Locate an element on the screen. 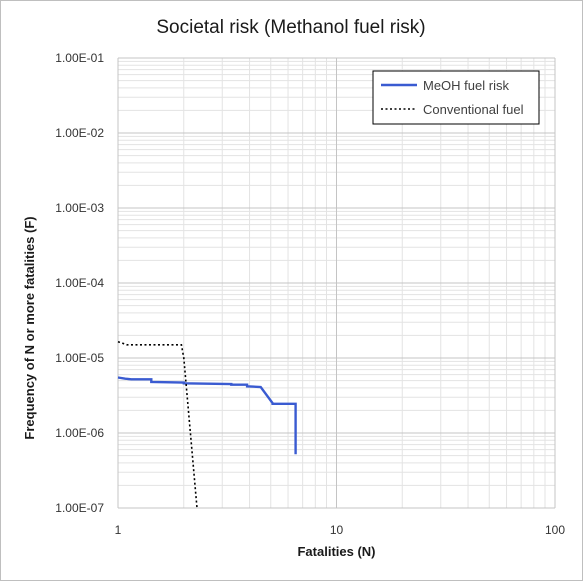 The image size is (583, 581). y-tick-label: 1.00E-06 is located at coordinates (79, 433).